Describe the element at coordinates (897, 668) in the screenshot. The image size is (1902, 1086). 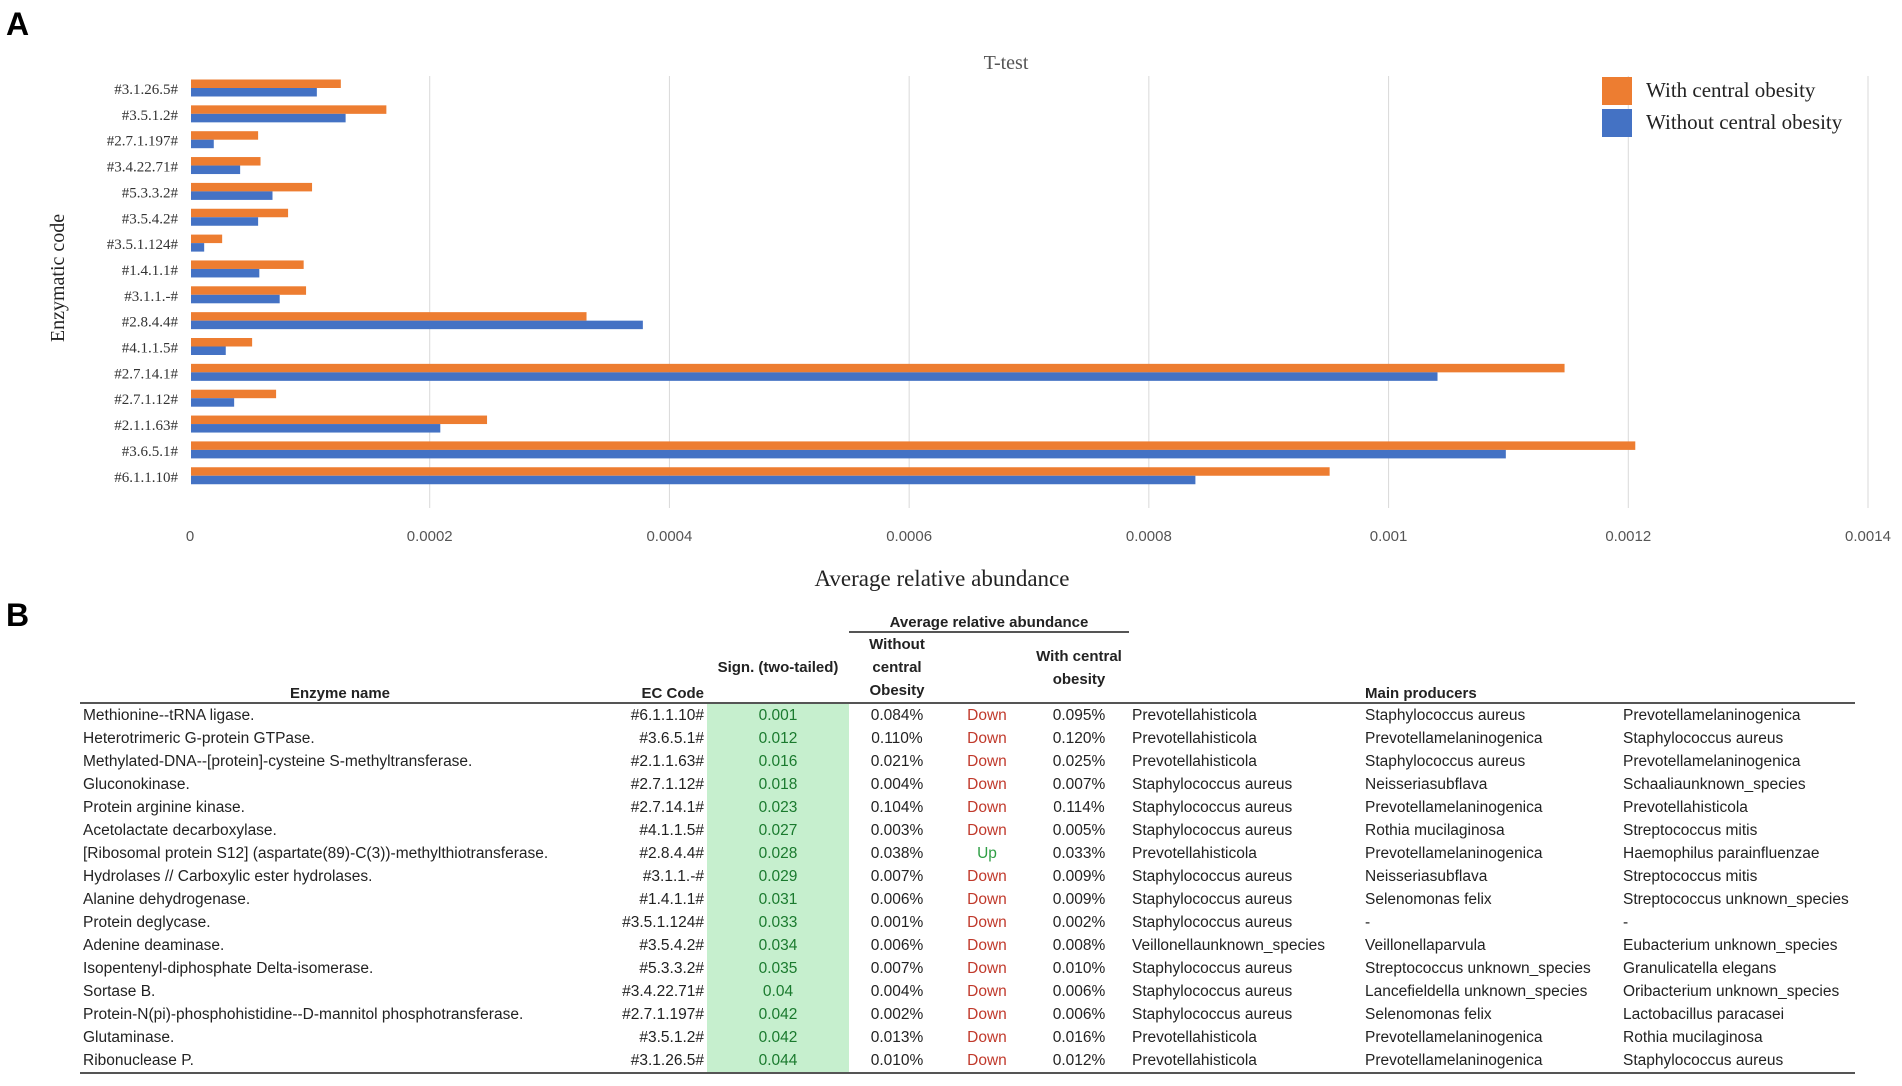
I see `col-without: Without central Obesity` at that location.